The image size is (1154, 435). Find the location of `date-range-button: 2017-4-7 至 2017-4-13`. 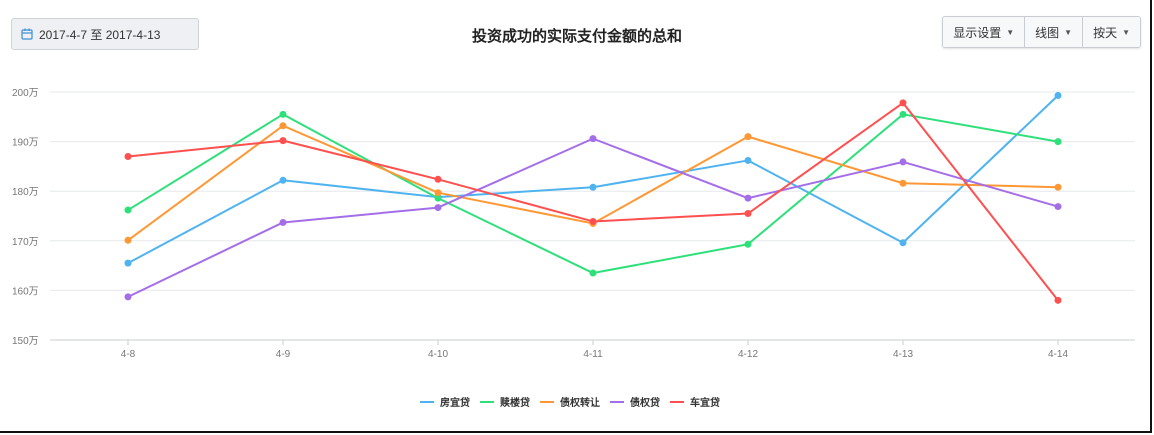

date-range-button: 2017-4-7 至 2017-4-13 is located at coordinates (105, 34).